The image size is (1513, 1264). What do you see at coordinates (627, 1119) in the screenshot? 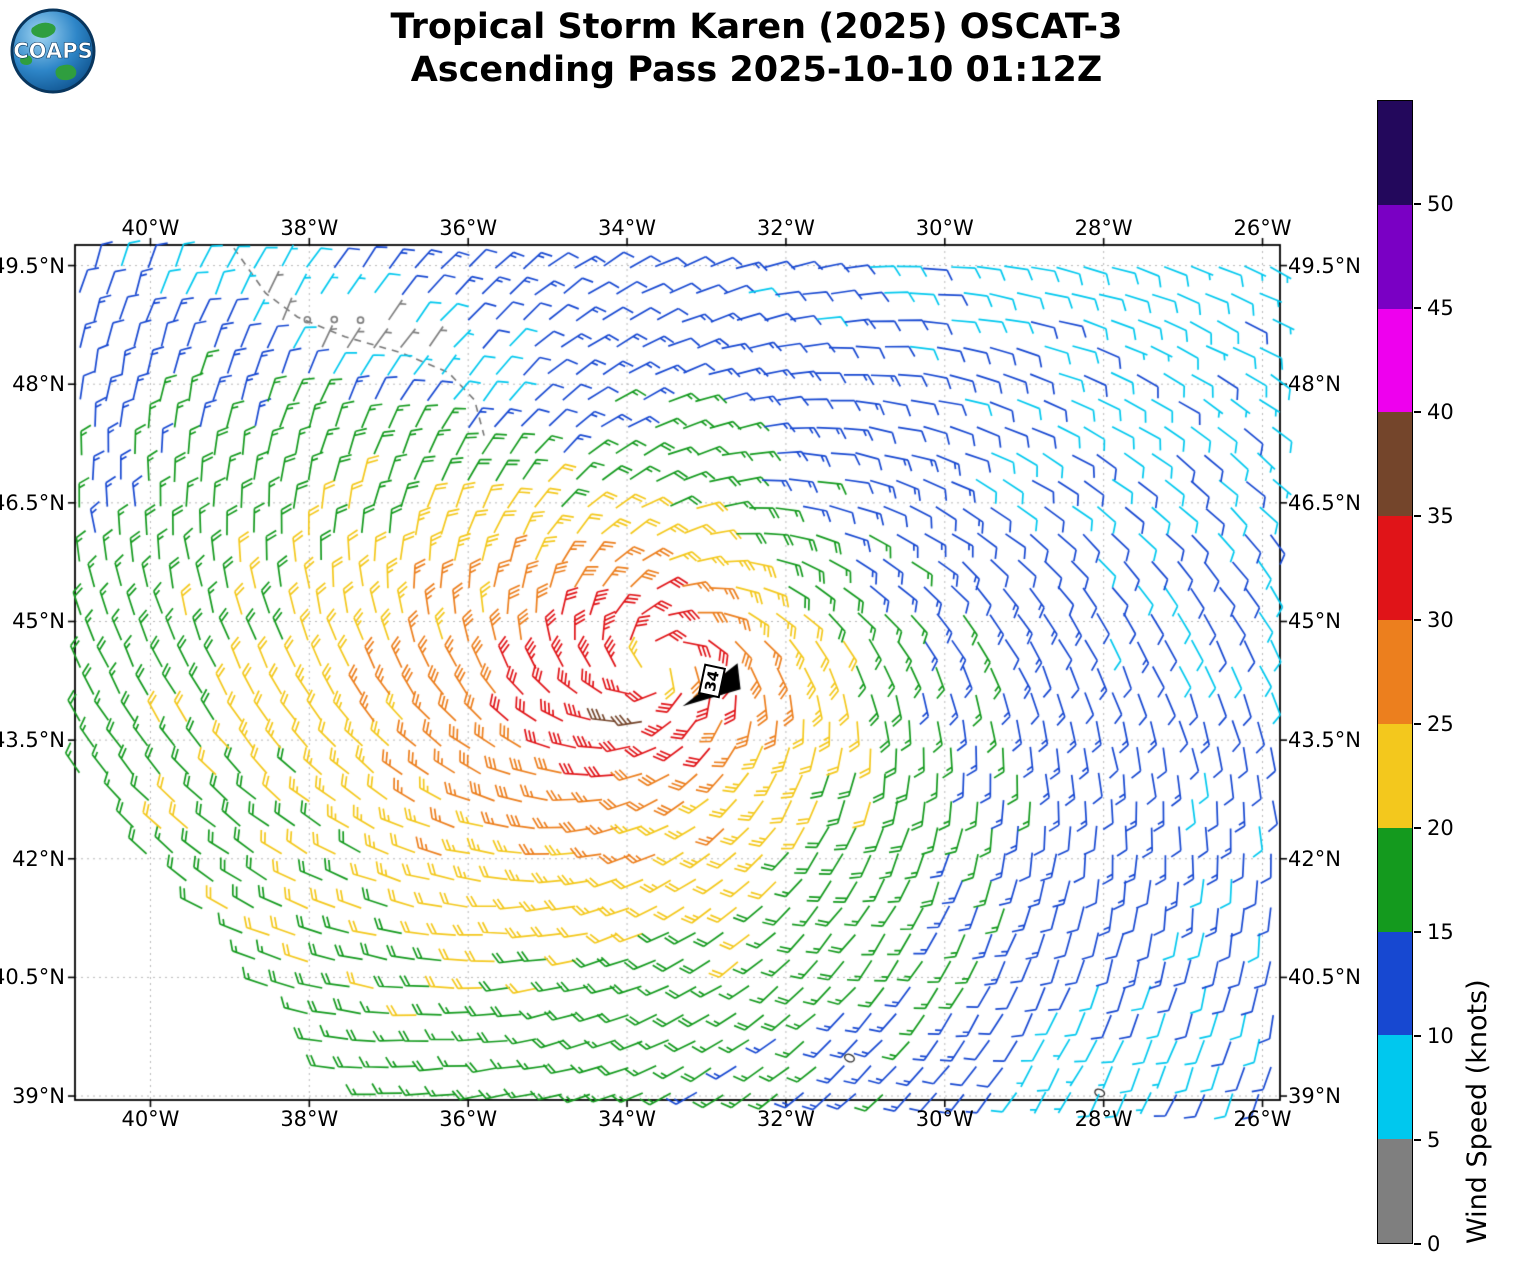
I see `x-tick-label-bottom: 34°W` at bounding box center [627, 1119].